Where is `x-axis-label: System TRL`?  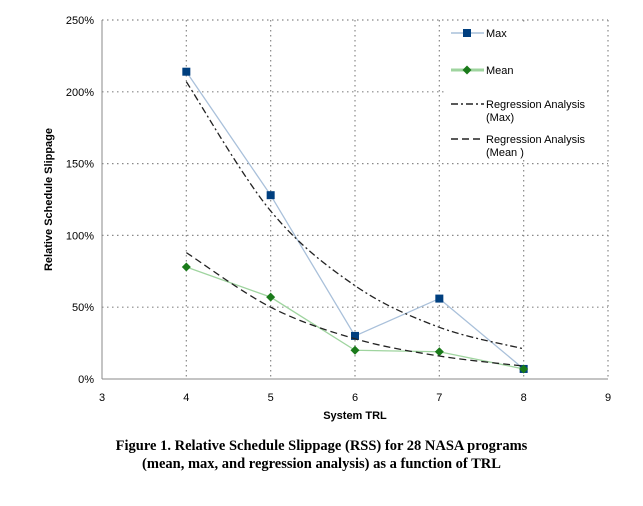 x-axis-label: System TRL is located at coordinates (355, 416).